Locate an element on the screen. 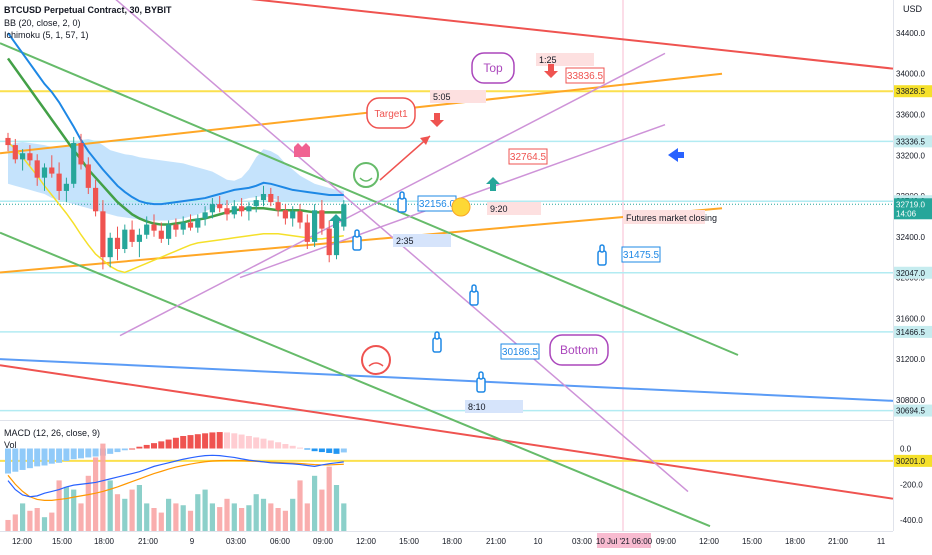  price-label: 30201.0 is located at coordinates (910, 461).